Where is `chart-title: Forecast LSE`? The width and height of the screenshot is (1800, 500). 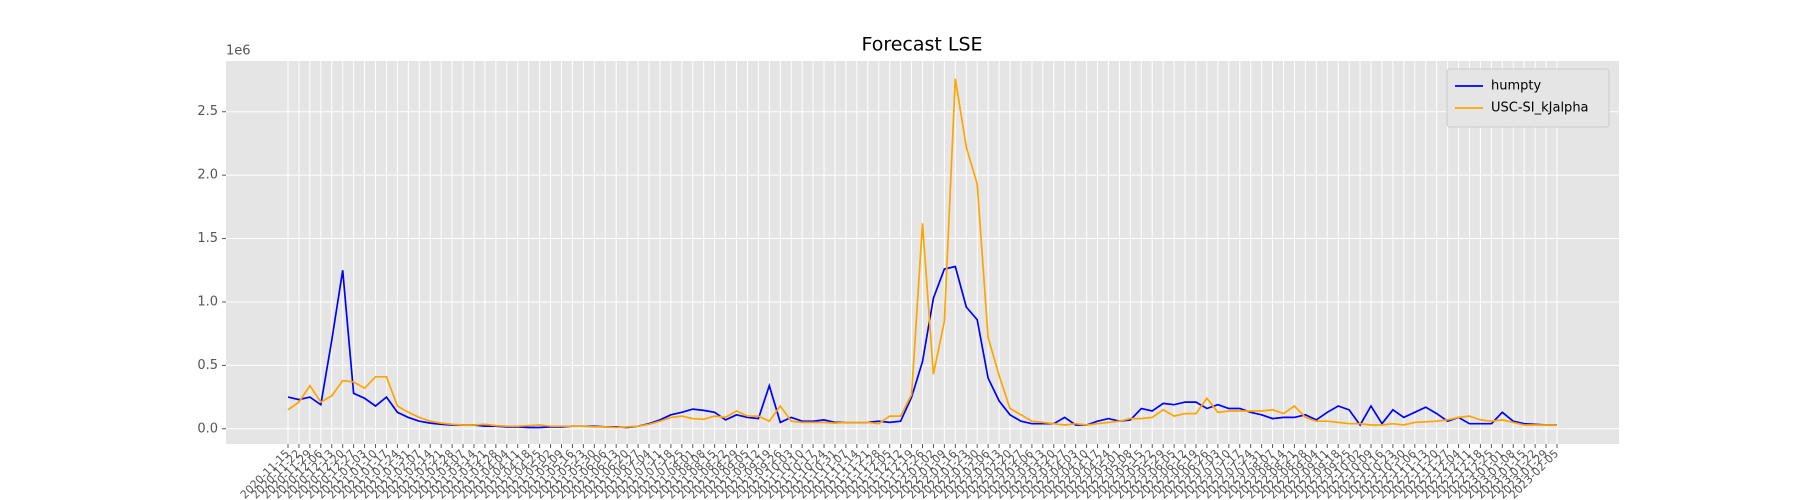
chart-title: Forecast LSE is located at coordinates (921, 45).